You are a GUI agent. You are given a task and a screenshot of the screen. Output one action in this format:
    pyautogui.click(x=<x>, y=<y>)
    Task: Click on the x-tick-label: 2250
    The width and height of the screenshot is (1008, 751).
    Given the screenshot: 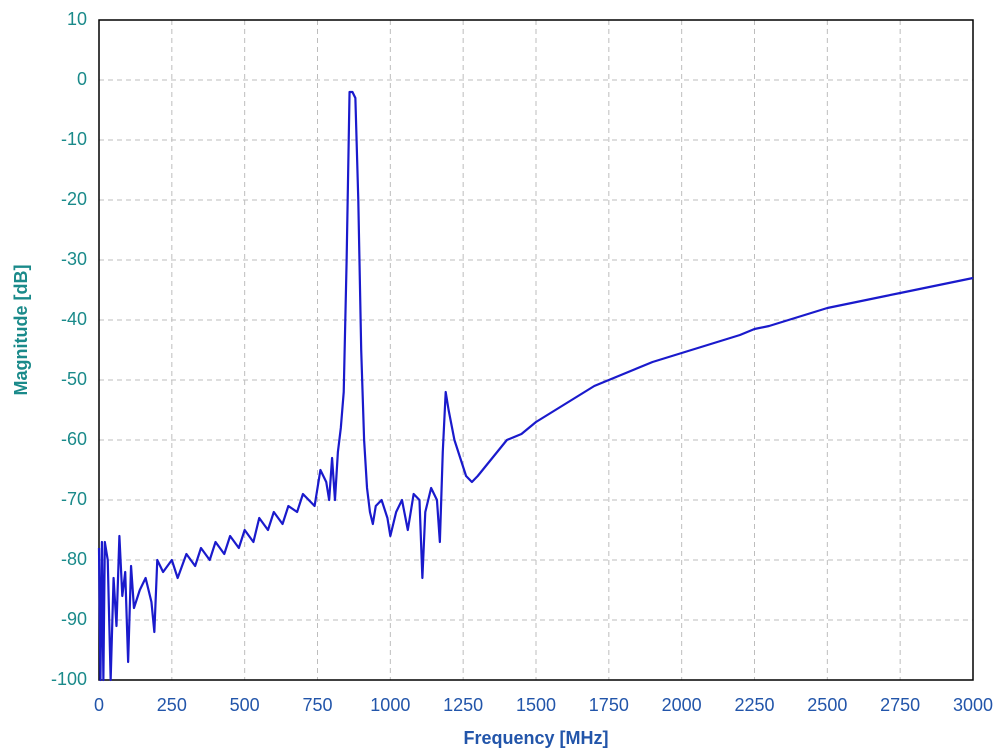 What is the action you would take?
    pyautogui.click(x=754, y=705)
    